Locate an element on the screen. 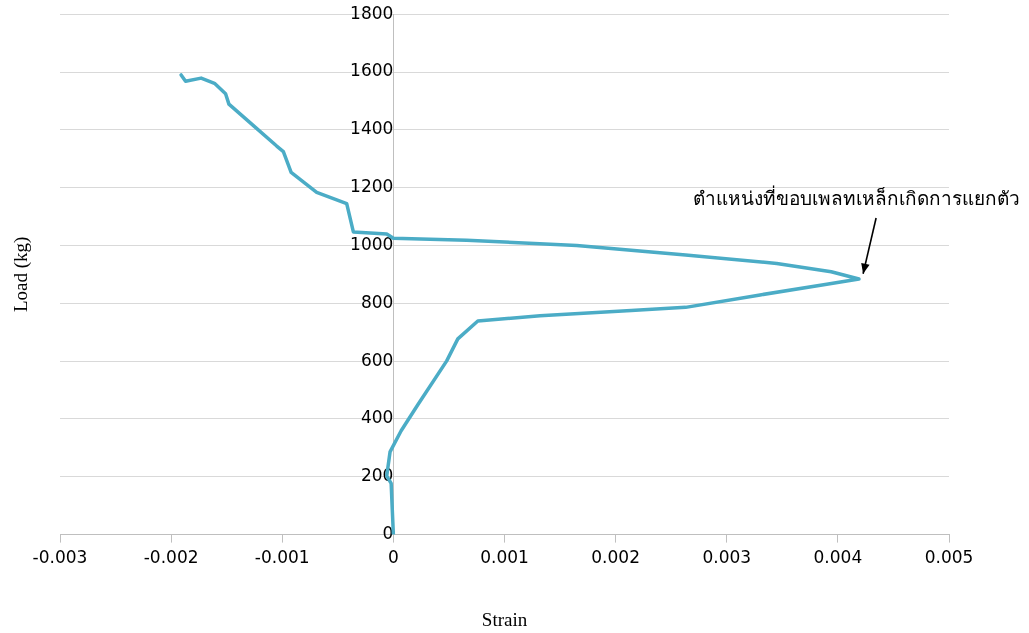  y-tick-label: 1000 is located at coordinates (372, 243).